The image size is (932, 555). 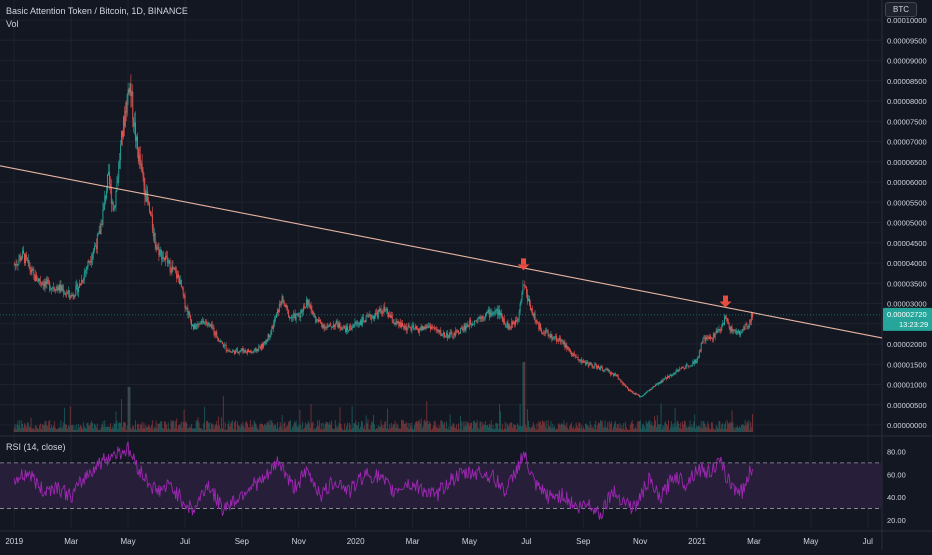 I want to click on time-tick-label: Jul, so click(x=526, y=541).